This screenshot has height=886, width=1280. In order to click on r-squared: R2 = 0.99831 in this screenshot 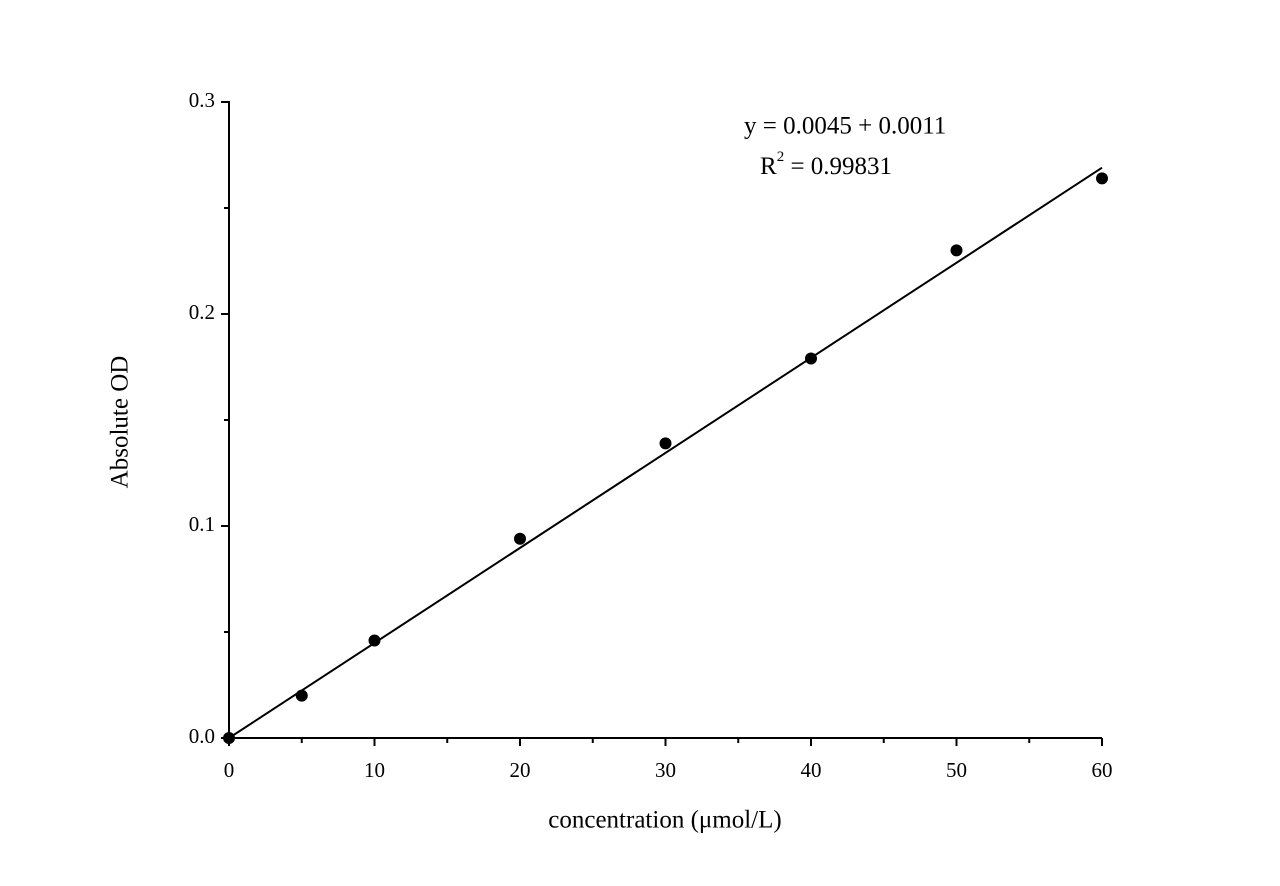, I will do `click(826, 164)`.